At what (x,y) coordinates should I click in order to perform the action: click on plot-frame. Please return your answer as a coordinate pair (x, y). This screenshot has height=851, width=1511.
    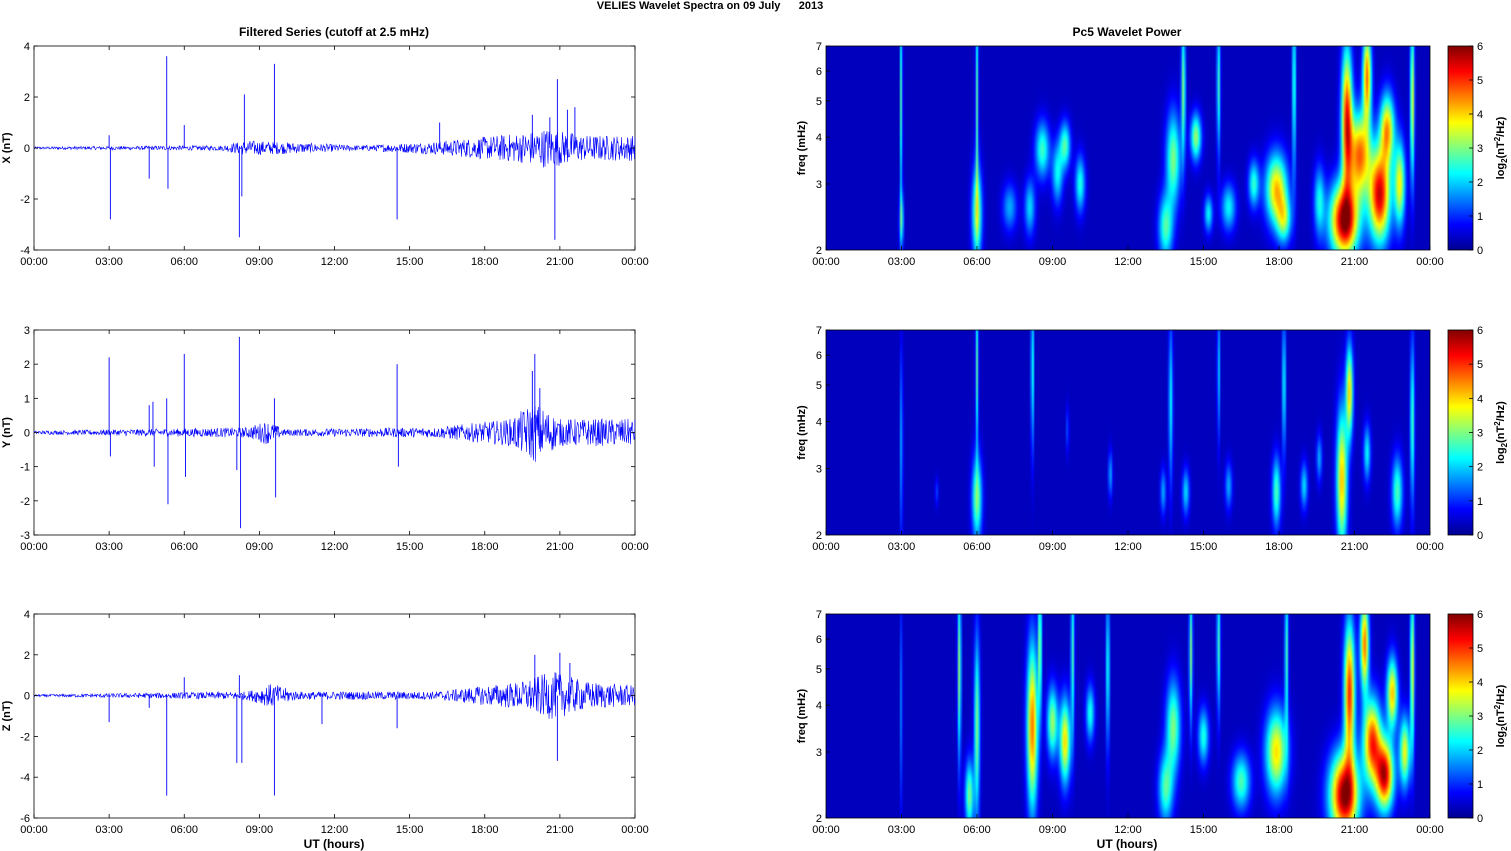
    Looking at the image, I should click on (334, 716).